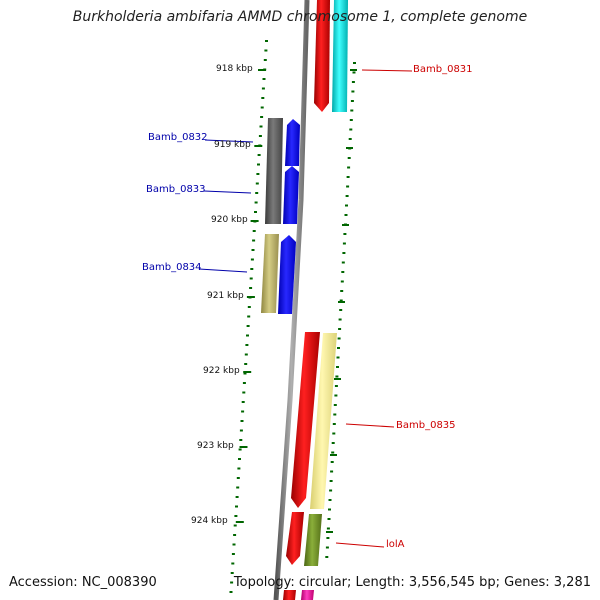  I want to click on gene-label-bamb-0833: Bamb_0833, so click(176, 189).